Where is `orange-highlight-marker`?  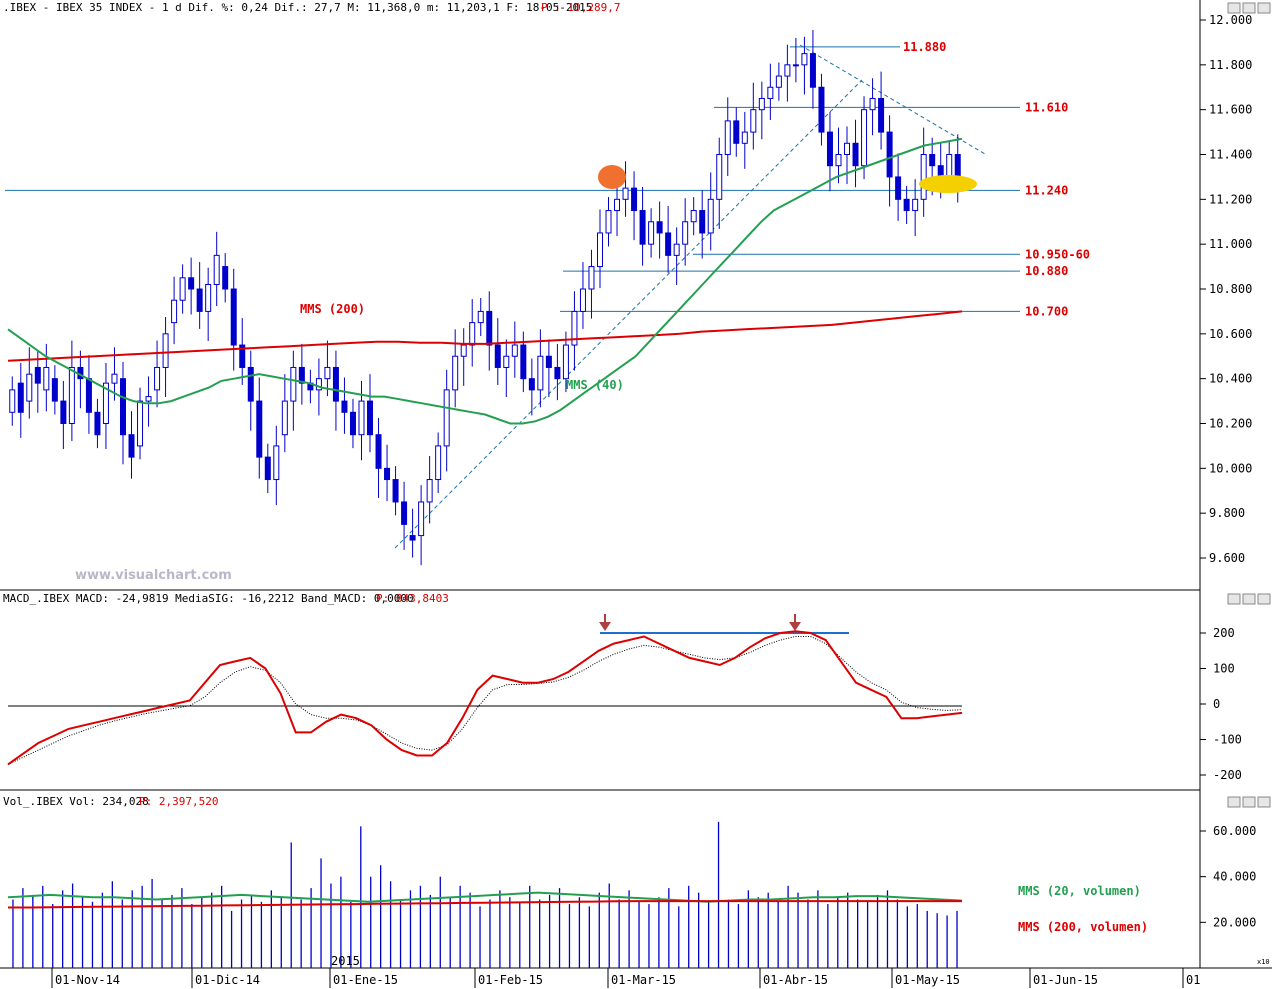
orange-highlight-marker is located at coordinates (612, 177).